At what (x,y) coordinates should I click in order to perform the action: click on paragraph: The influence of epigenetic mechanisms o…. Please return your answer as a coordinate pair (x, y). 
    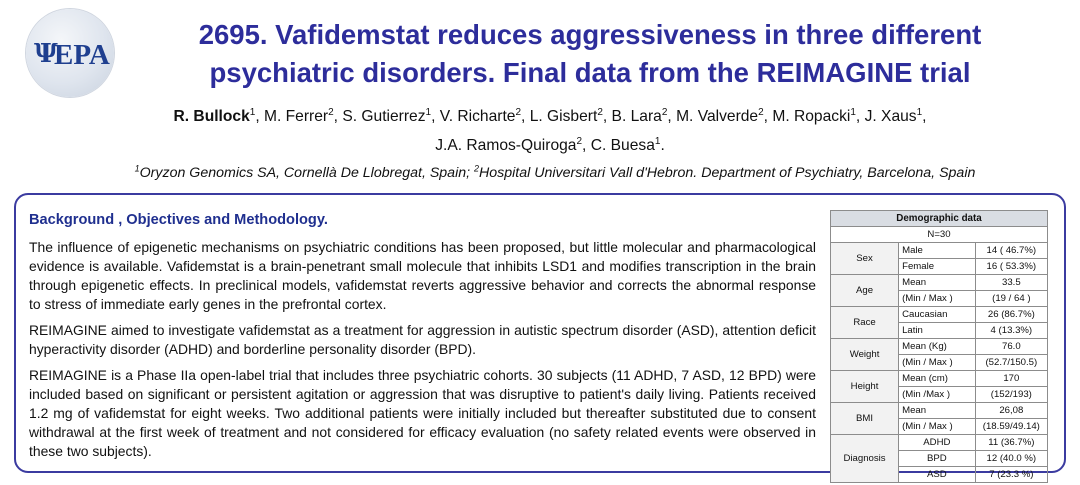
    Looking at the image, I should click on (422, 275).